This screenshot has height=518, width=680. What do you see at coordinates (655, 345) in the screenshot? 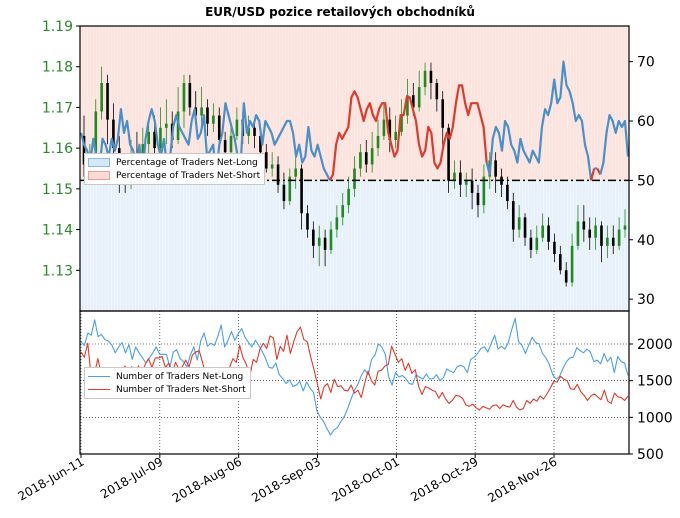
I see `right-tick-label-bottom: 2000` at bounding box center [655, 345].